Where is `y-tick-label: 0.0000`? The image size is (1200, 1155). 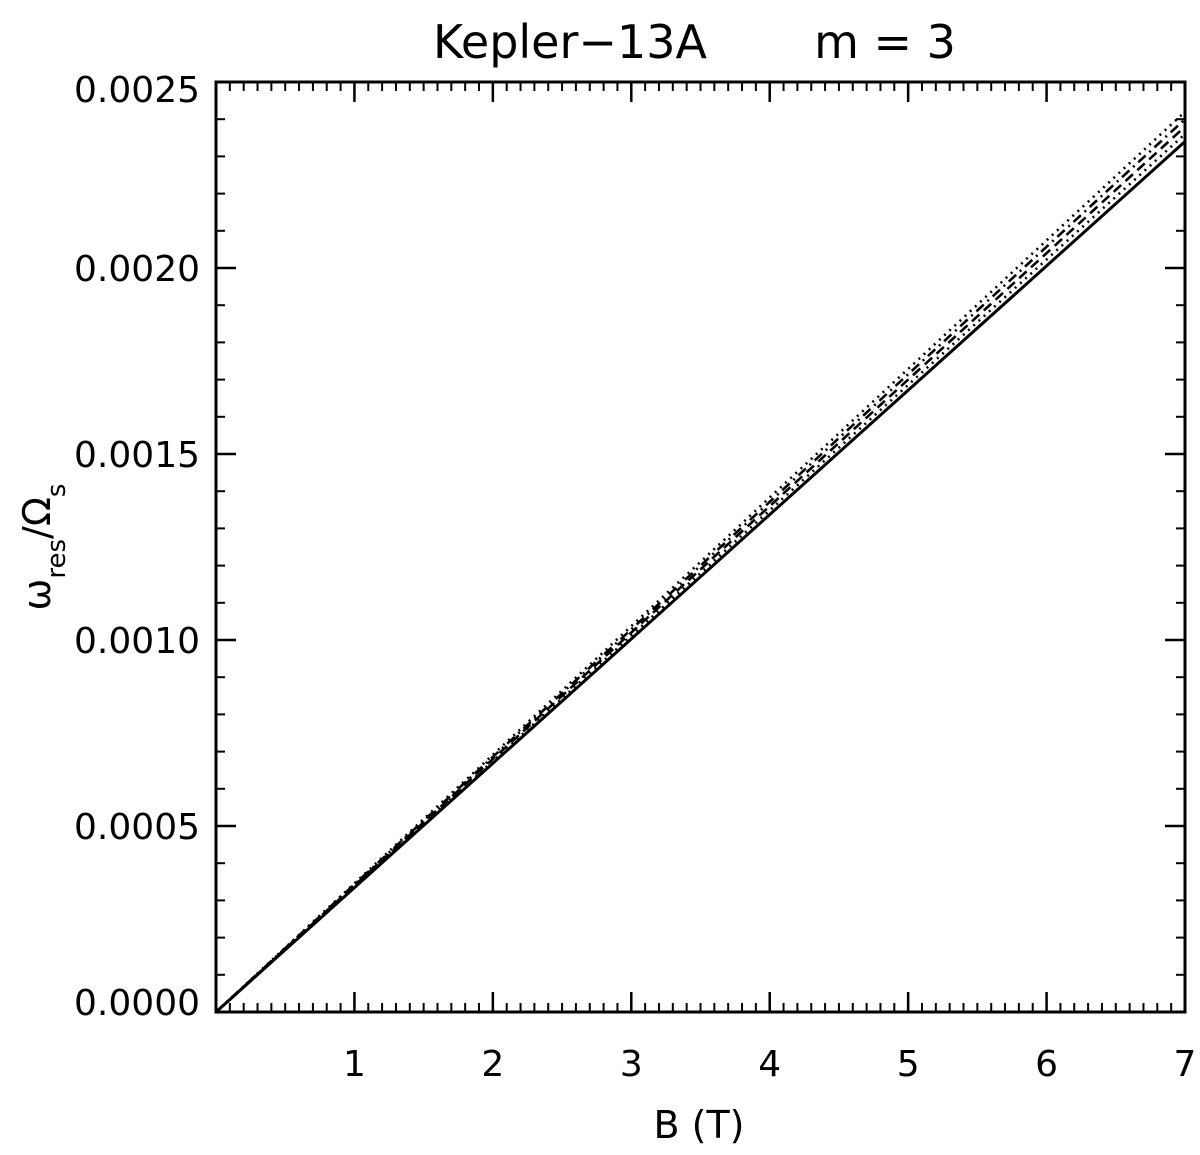 y-tick-label: 0.0000 is located at coordinates (137, 1003).